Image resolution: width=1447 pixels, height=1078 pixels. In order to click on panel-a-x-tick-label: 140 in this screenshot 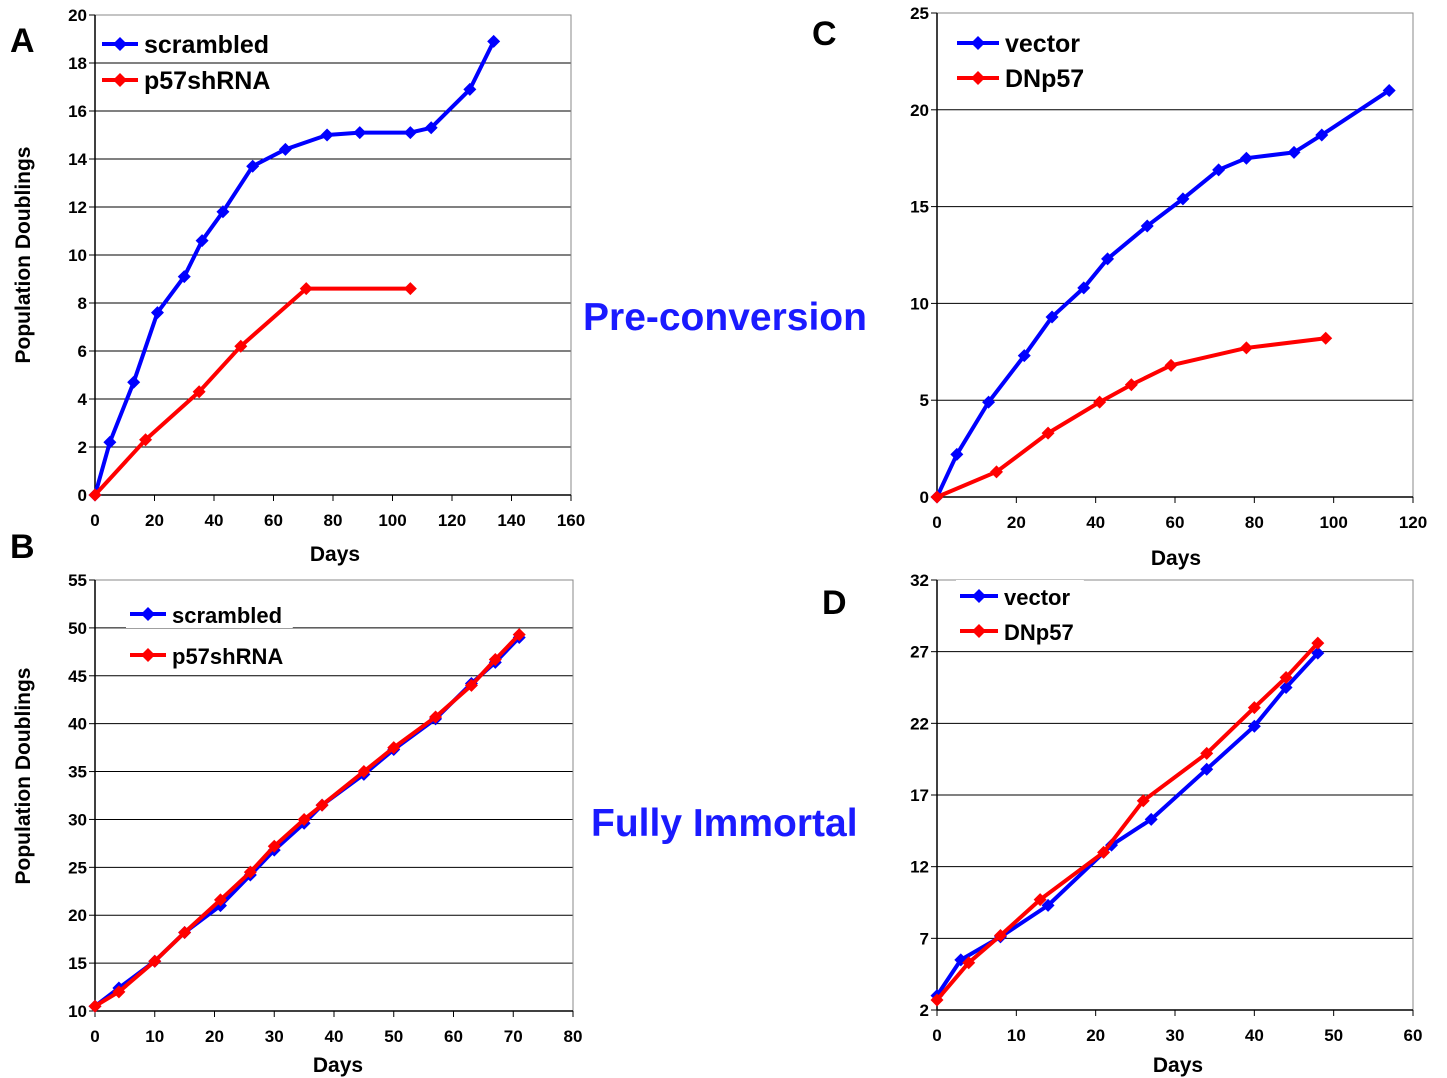, I will do `click(511, 520)`.